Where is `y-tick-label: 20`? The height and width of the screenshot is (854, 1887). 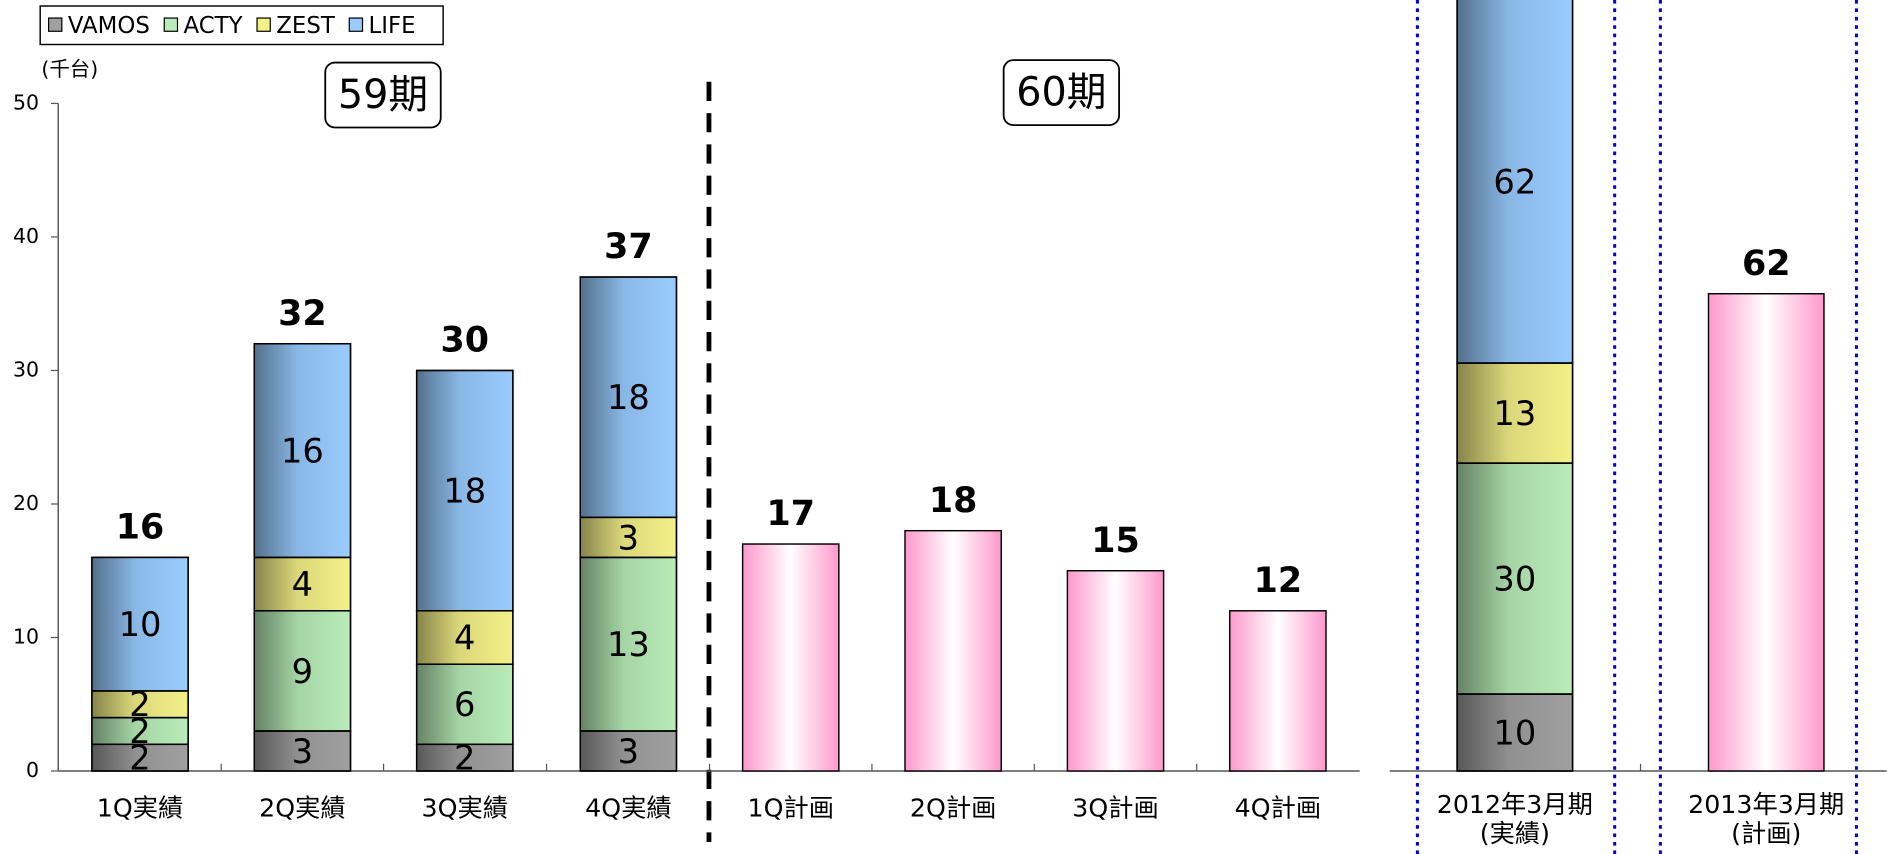
y-tick-label: 20 is located at coordinates (26, 503).